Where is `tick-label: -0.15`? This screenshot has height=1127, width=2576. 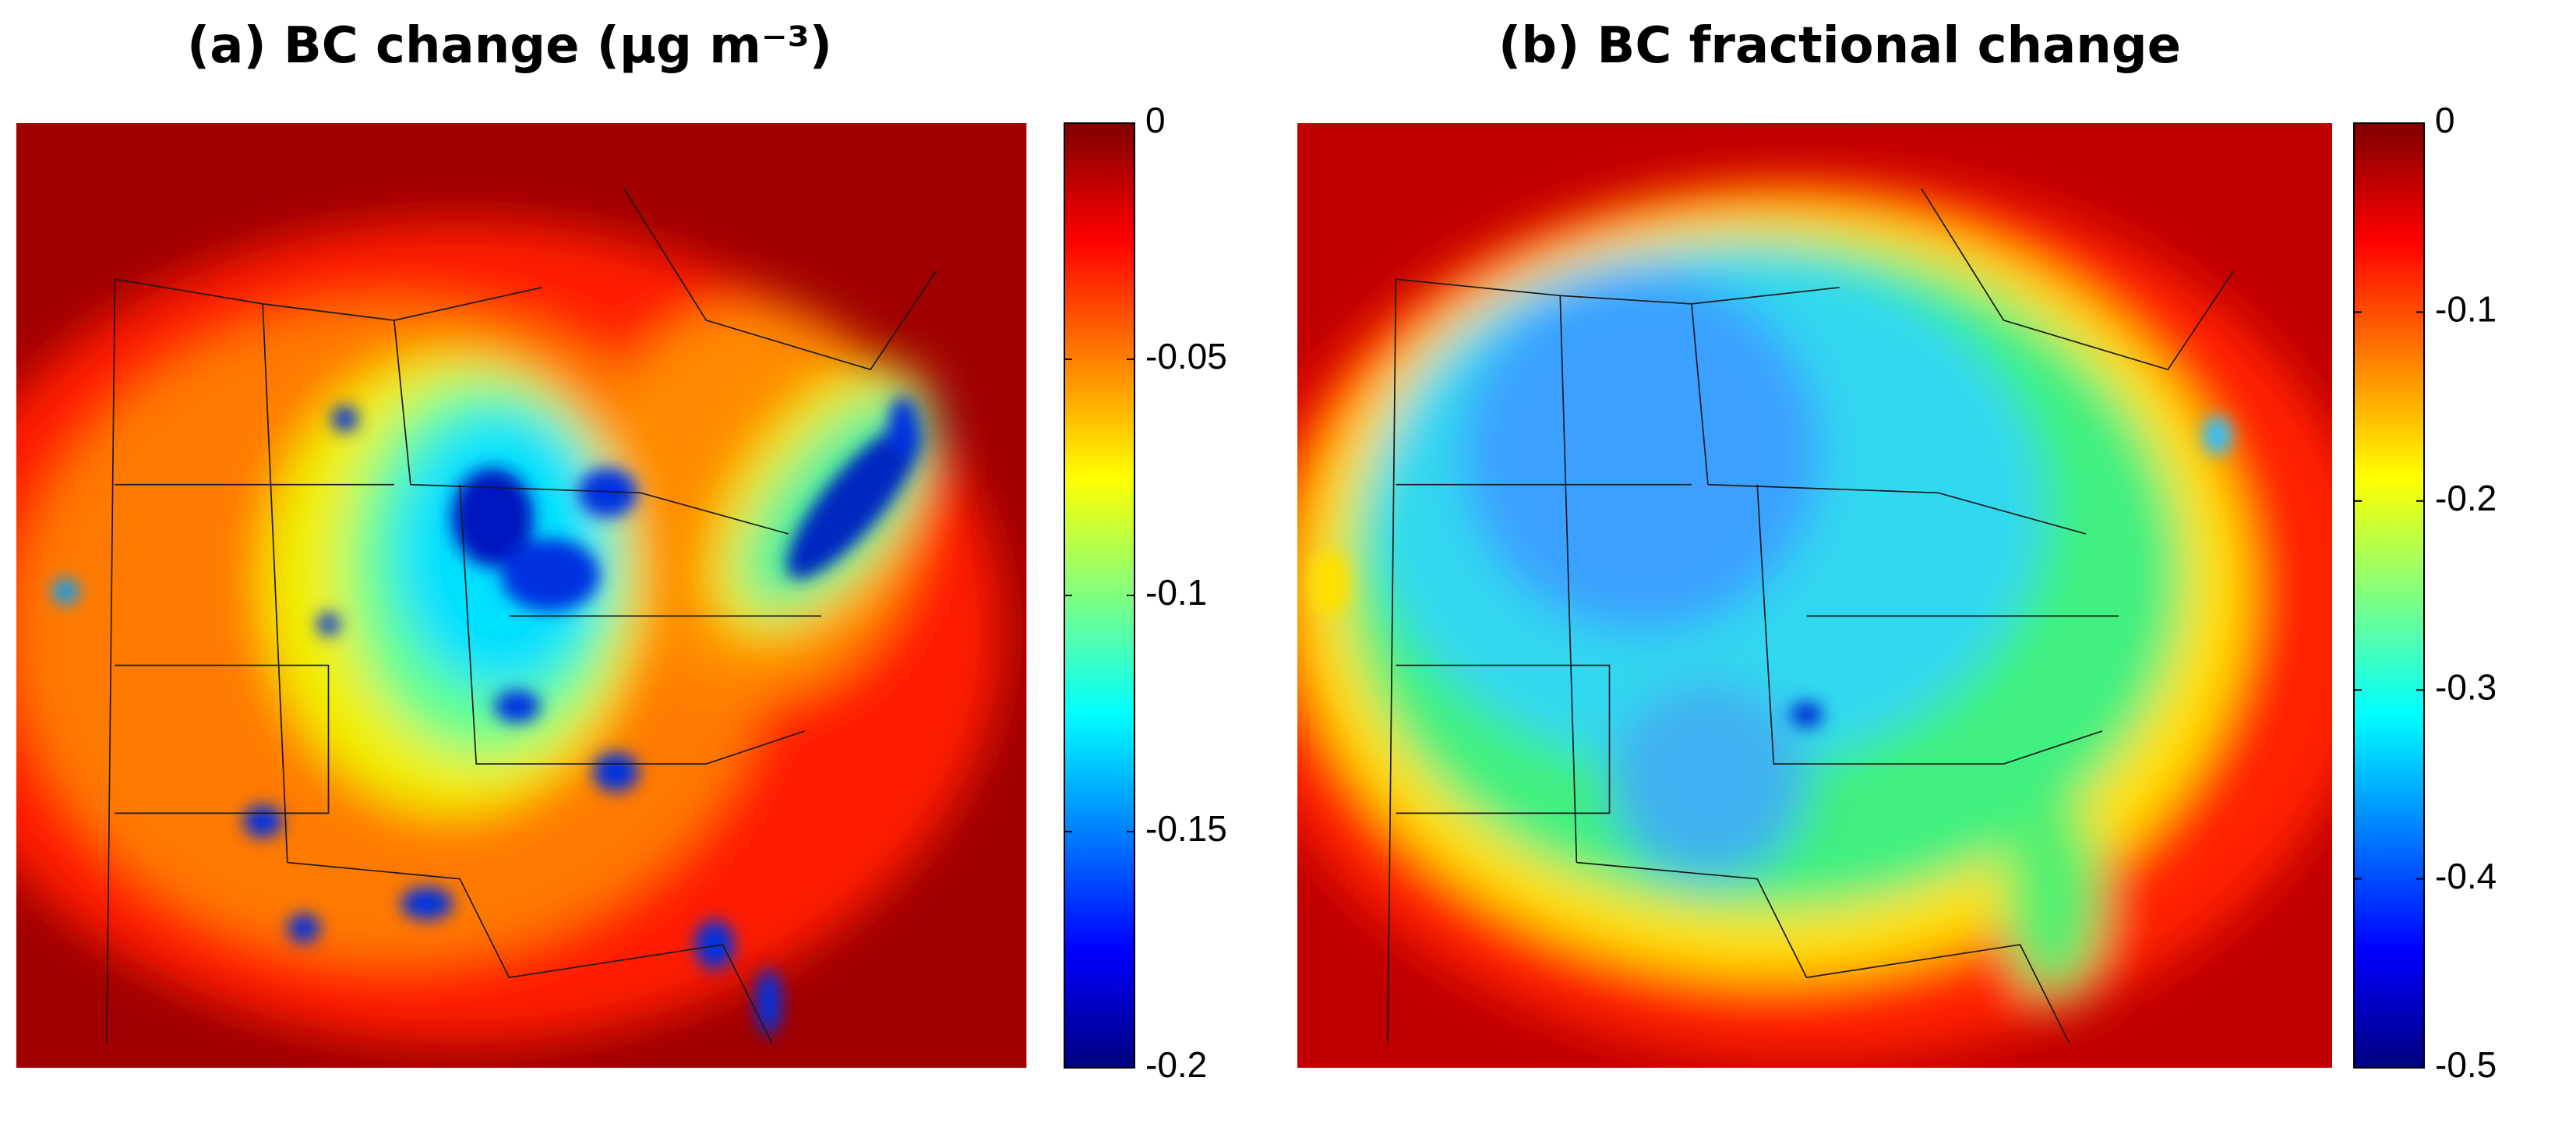
tick-label: -0.15 is located at coordinates (1186, 828).